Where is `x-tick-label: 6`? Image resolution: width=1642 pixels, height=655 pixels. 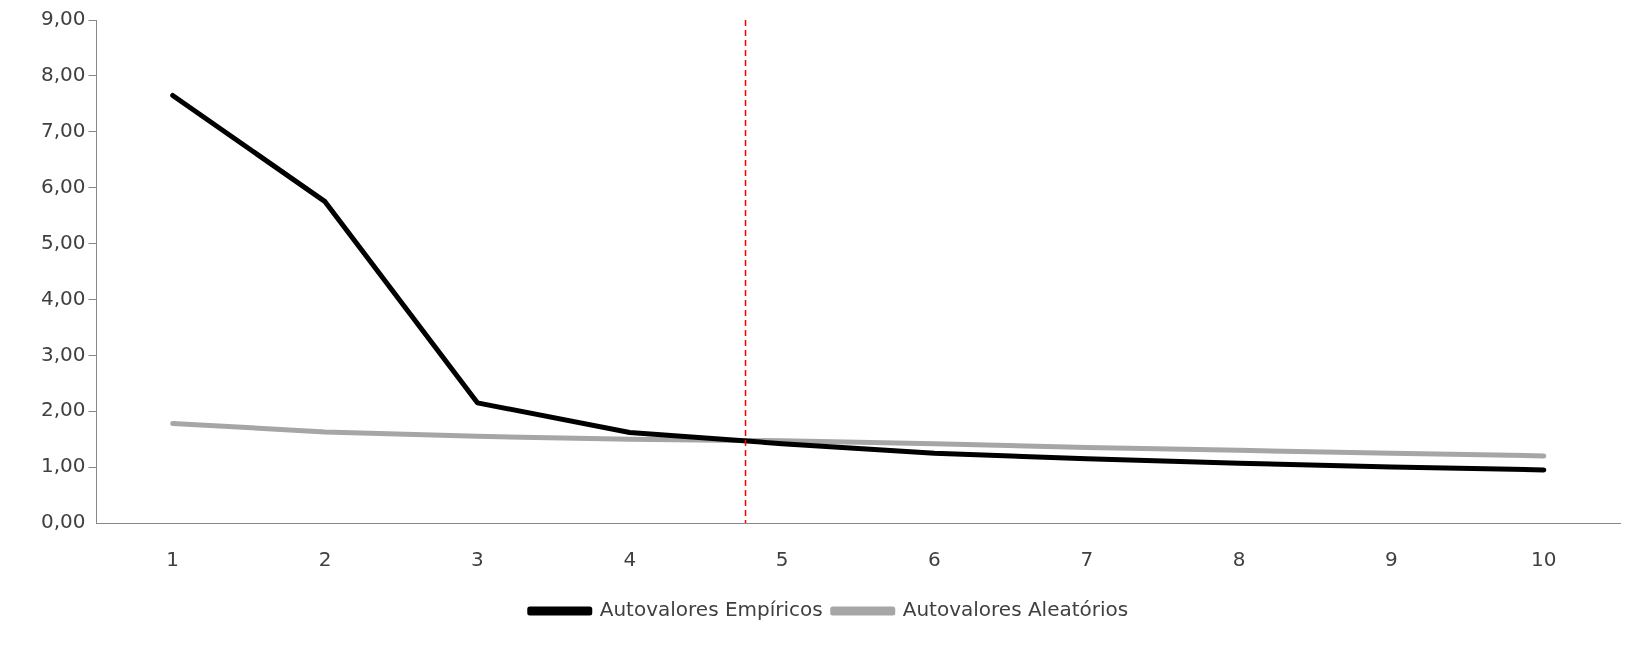 x-tick-label: 6 is located at coordinates (934, 559).